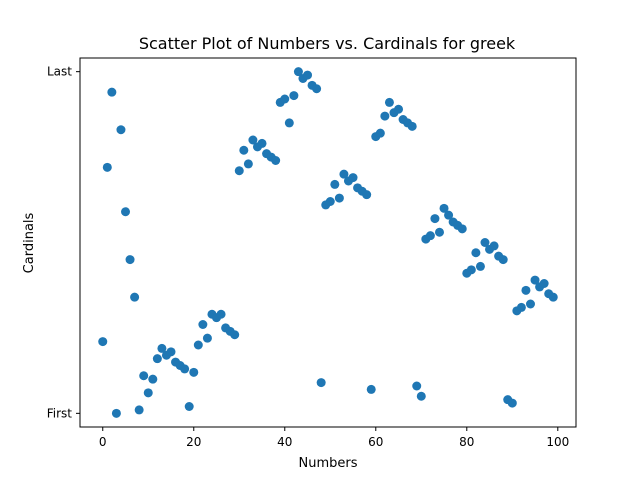  What do you see at coordinates (328, 463) in the screenshot?
I see `x-axis-label: Numbers` at bounding box center [328, 463].